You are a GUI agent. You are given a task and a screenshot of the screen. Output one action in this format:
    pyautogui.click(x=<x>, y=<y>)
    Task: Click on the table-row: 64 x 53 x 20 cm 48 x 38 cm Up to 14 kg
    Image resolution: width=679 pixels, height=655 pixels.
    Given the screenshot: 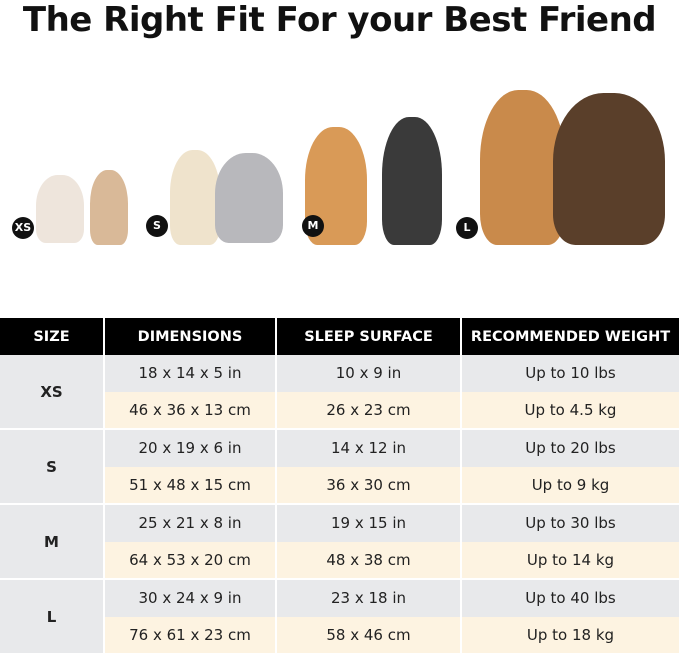 What is the action you would take?
    pyautogui.click(x=339, y=560)
    